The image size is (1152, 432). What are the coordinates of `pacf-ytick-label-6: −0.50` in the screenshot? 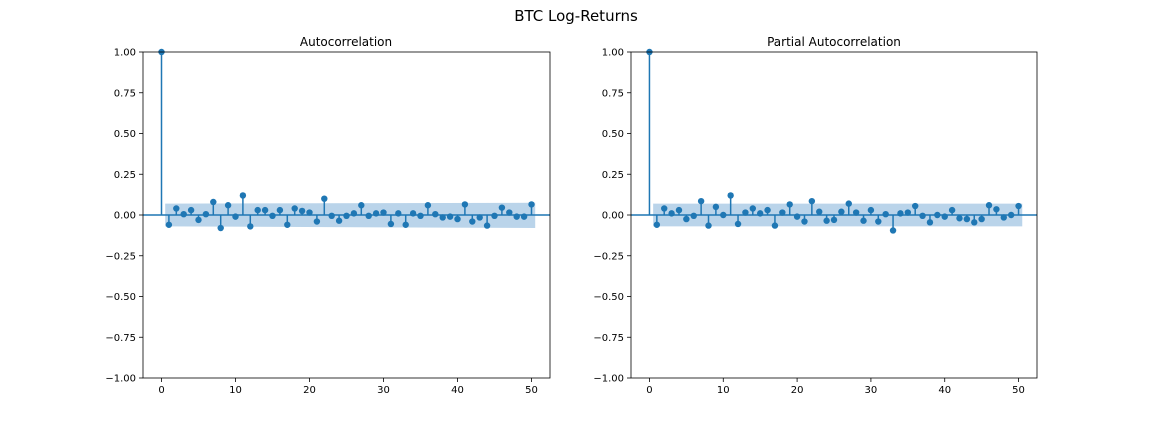 It's located at (608, 297).